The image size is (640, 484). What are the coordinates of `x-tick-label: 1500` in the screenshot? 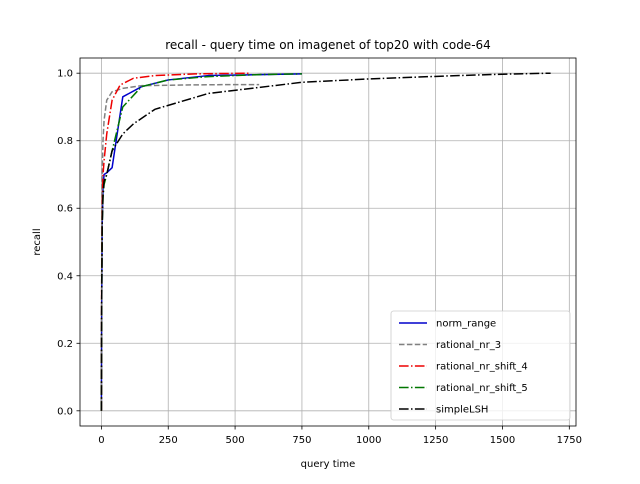 It's located at (502, 440).